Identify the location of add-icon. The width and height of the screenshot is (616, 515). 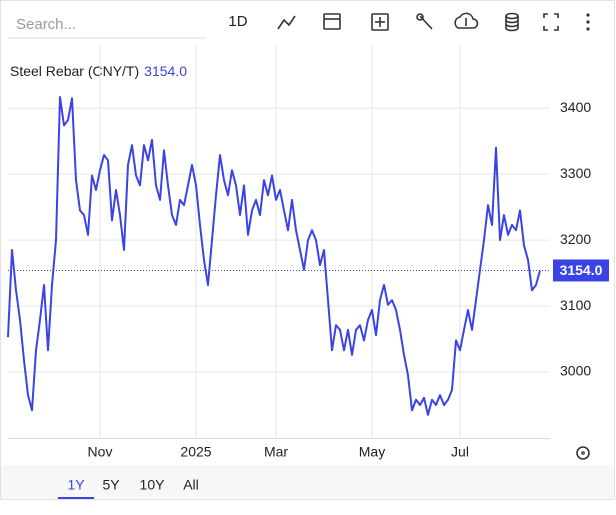
(380, 22).